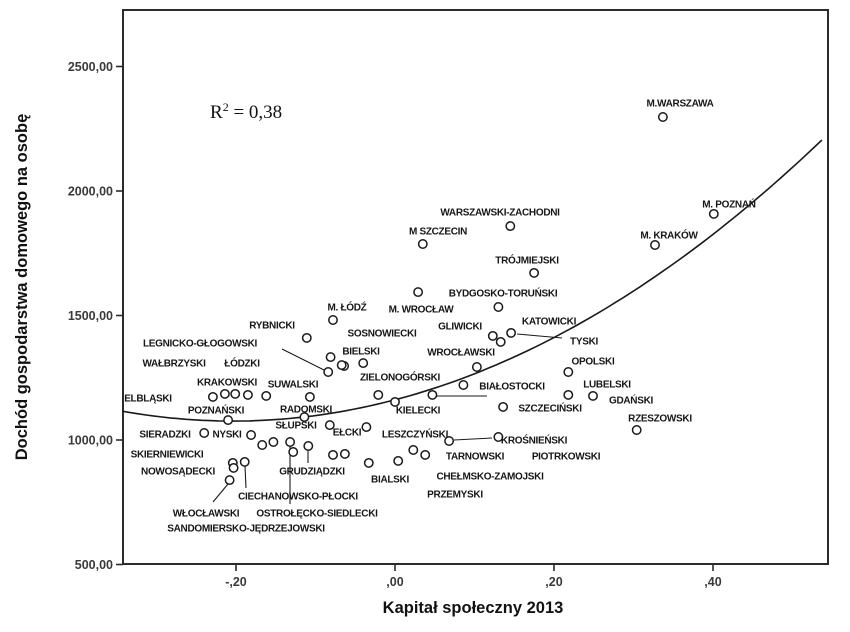 The image size is (850, 632). I want to click on x-axis-title: Kapitał społeczny 2013, so click(473, 608).